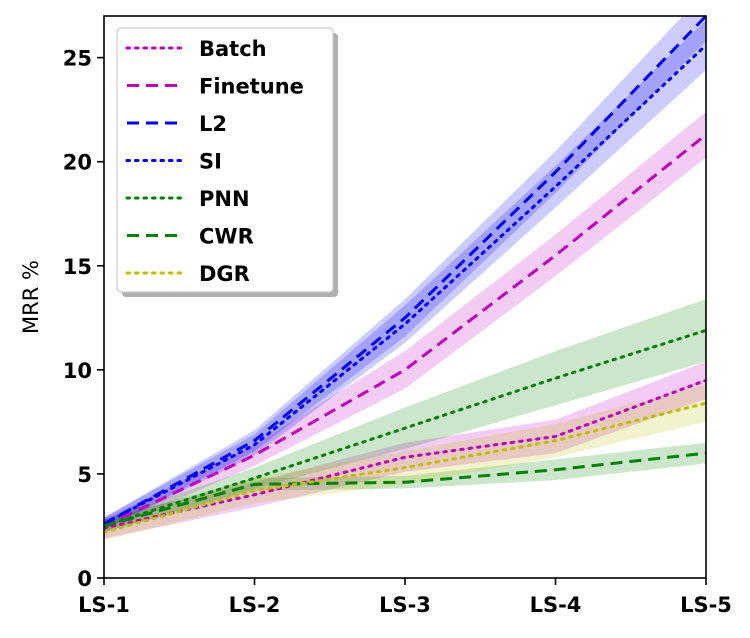 This screenshot has height=638, width=750. I want to click on legend-label-dgr: DGR, so click(224, 274).